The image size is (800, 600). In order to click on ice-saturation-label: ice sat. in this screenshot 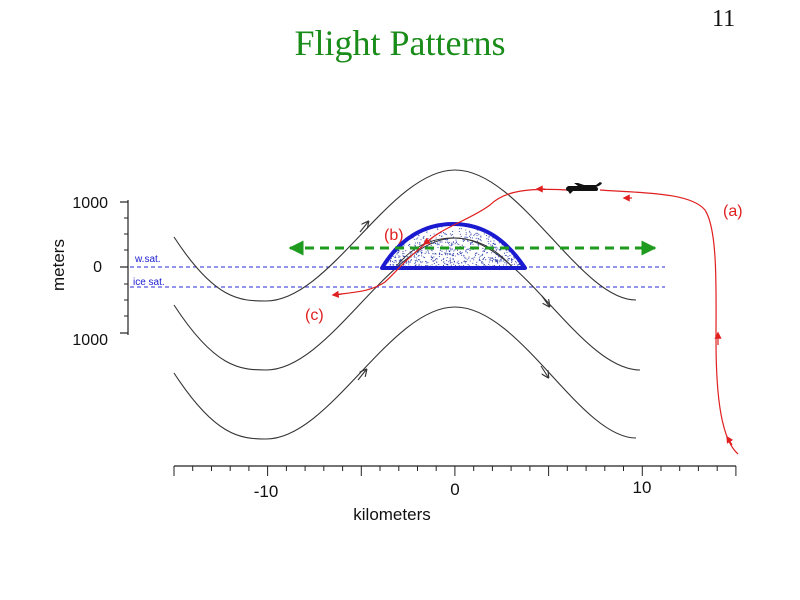, I will do `click(149, 282)`.